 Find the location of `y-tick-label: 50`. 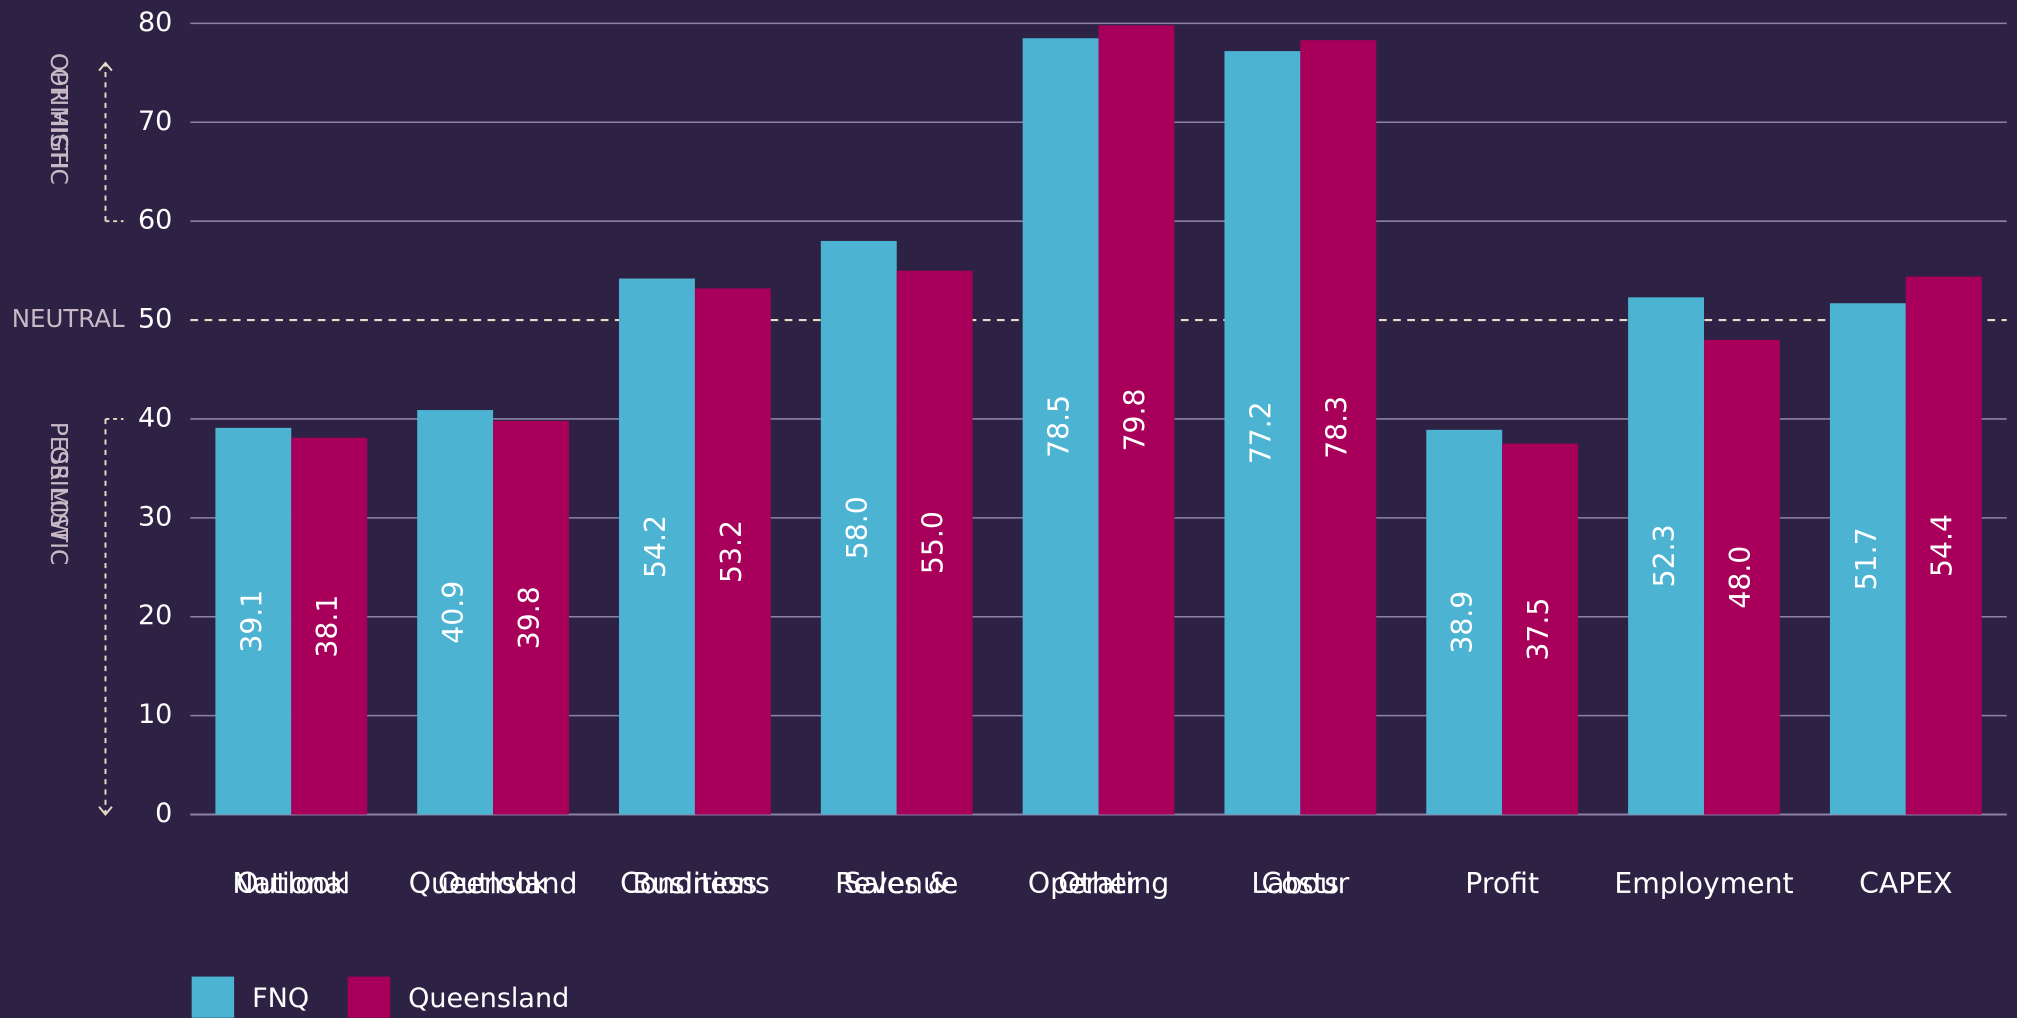

y-tick-label: 50 is located at coordinates (155, 319).